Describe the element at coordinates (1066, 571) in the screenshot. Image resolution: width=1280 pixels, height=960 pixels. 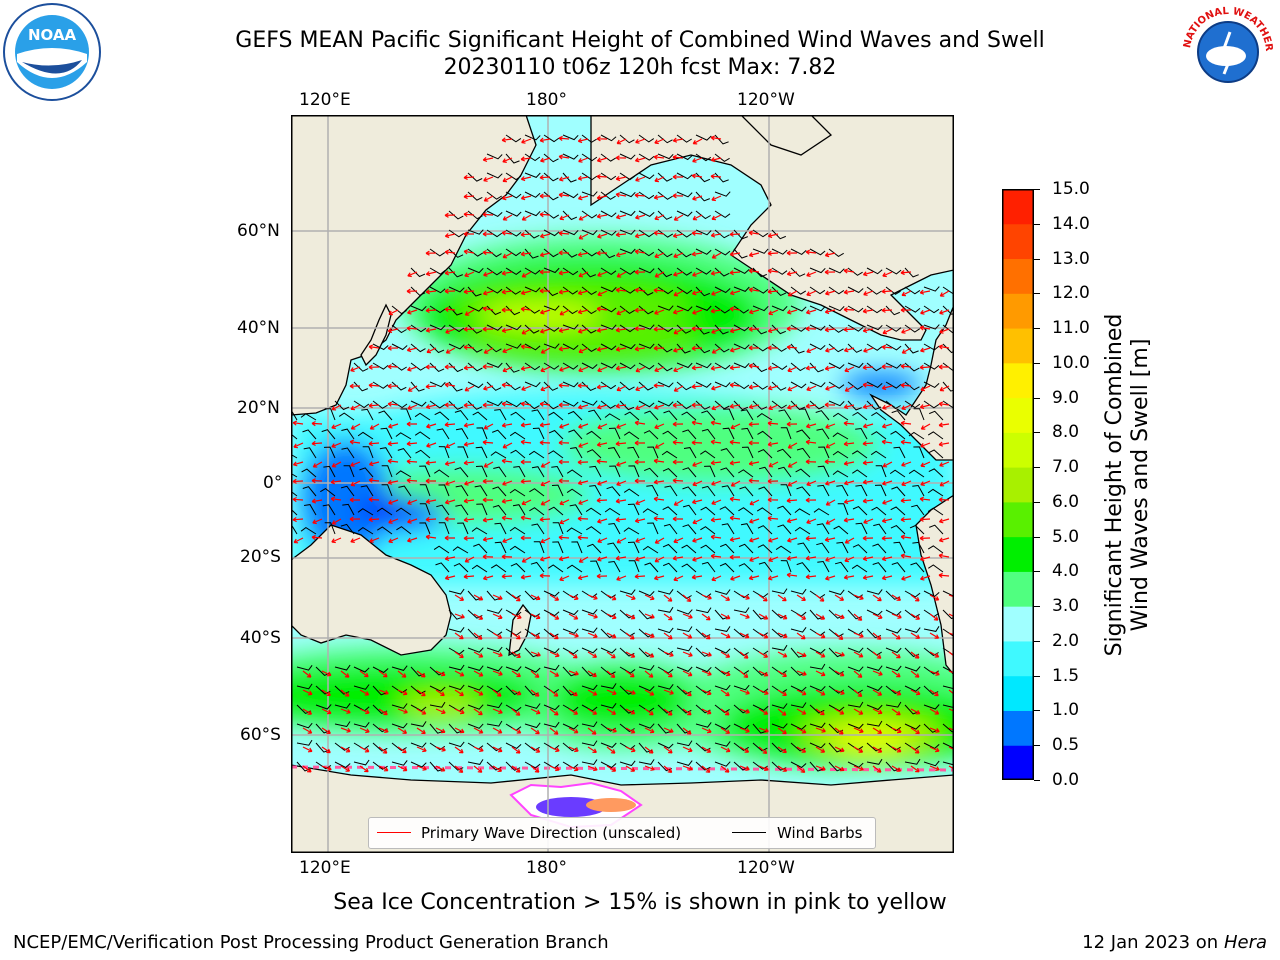
I see `colorbar-tick-label: 4.0` at that location.